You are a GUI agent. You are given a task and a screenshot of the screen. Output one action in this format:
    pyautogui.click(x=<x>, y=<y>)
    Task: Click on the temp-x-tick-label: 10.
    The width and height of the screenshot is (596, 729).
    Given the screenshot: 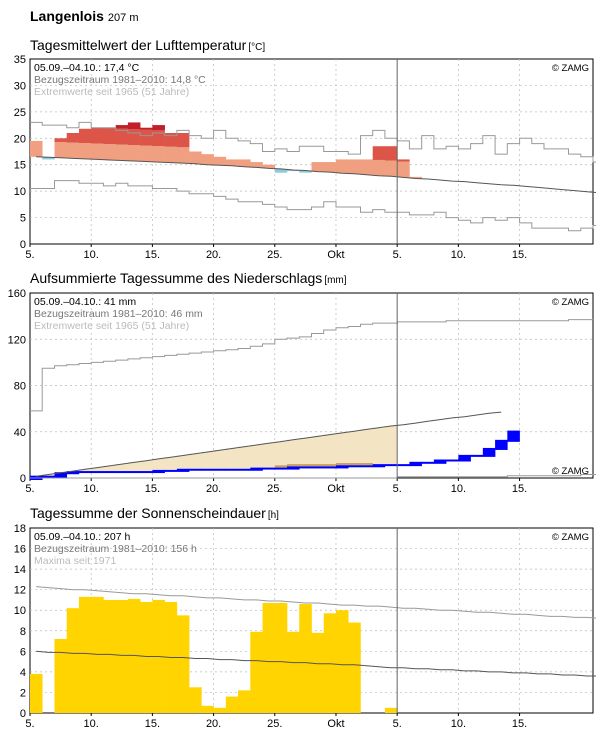 What is the action you would take?
    pyautogui.click(x=458, y=255)
    